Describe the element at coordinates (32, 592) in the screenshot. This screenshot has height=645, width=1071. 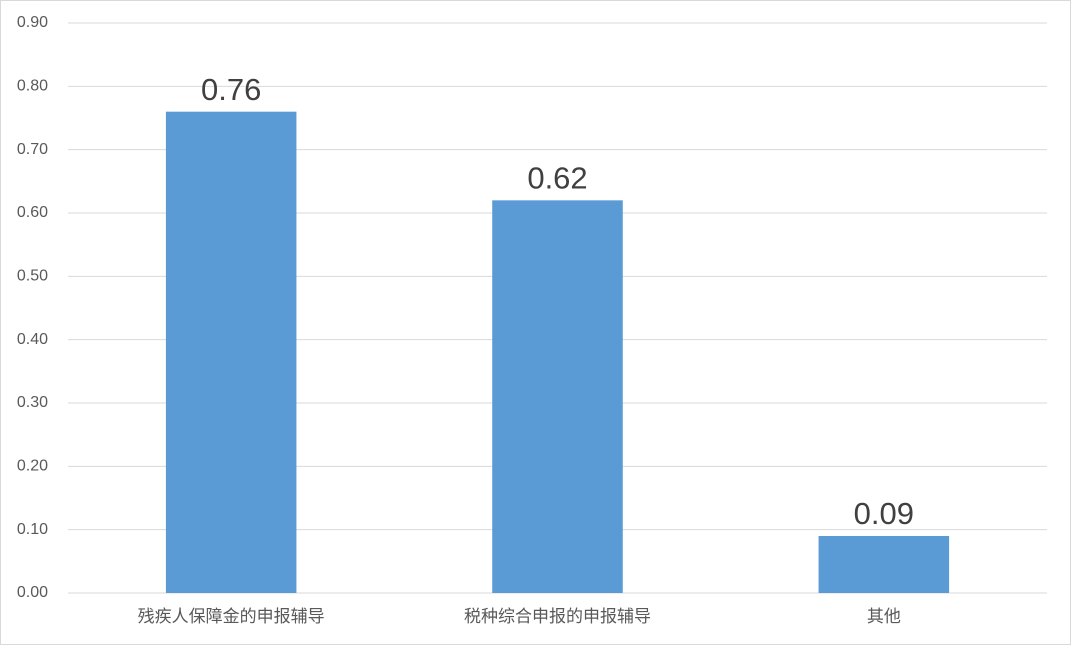
I see `y-tick-label: 0.00` at that location.